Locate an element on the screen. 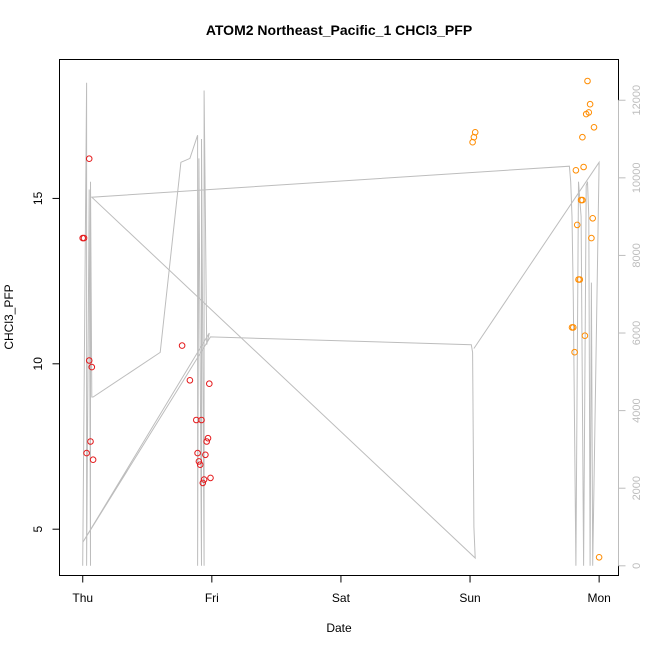 The width and height of the screenshot is (650, 650). y-tick-label: 10 is located at coordinates (38, 364).